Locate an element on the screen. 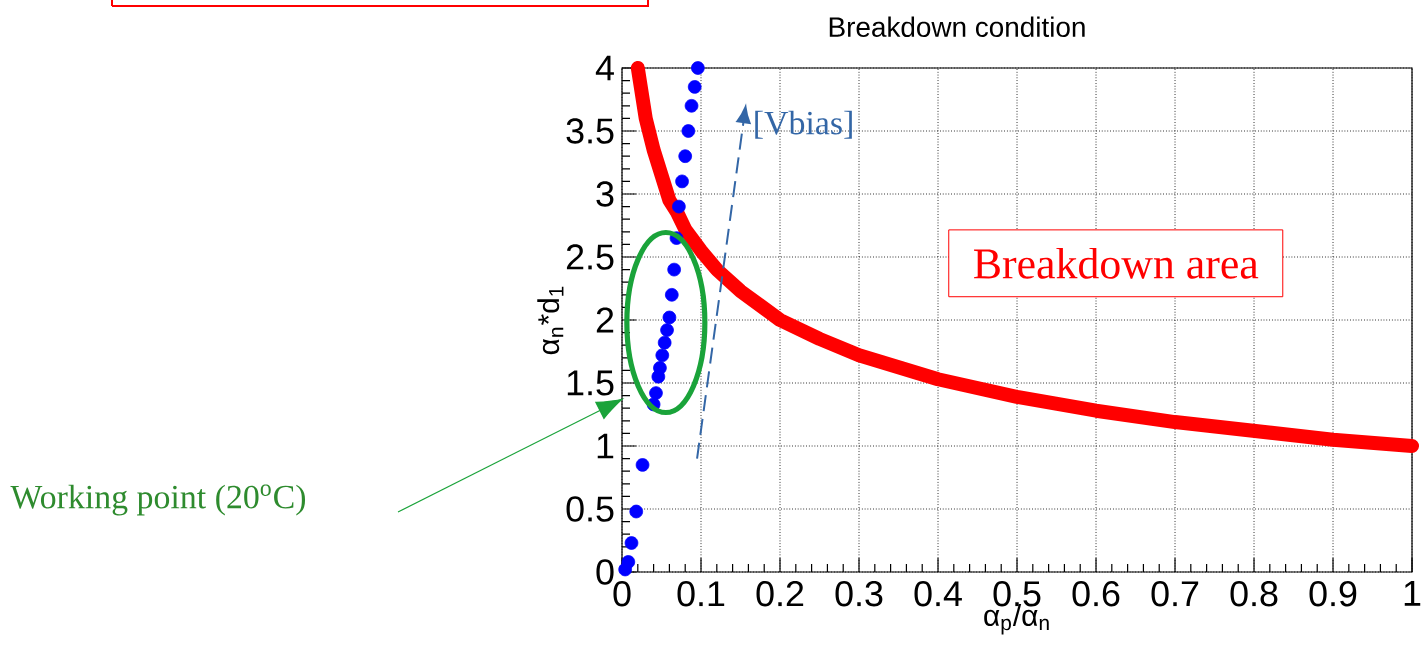  x-tick-label: 0.6 is located at coordinates (1096, 594).